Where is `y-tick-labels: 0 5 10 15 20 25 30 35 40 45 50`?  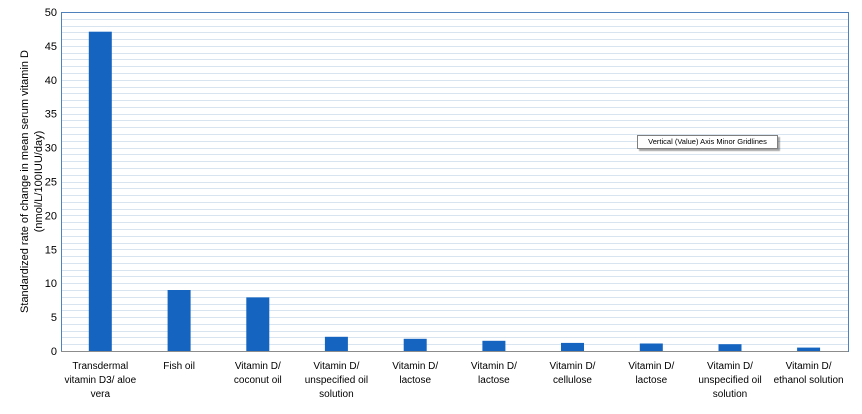 y-tick-labels: 0 5 10 15 20 25 30 35 40 45 50 is located at coordinates (51, 182).